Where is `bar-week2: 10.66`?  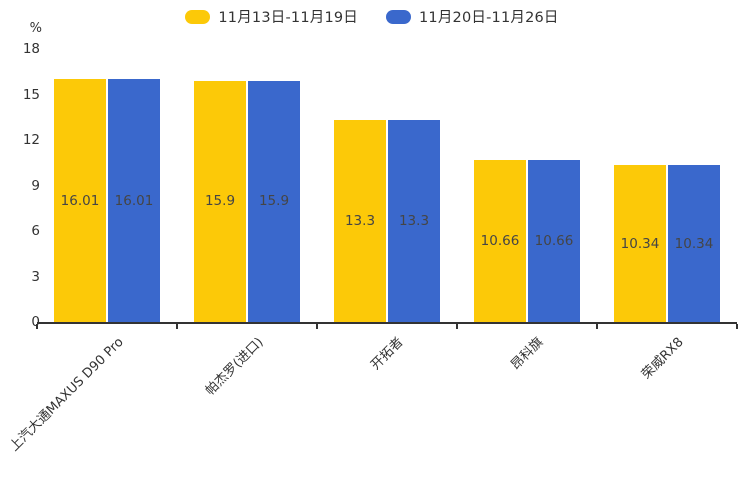
bar-week2: 10.66 is located at coordinates (554, 241).